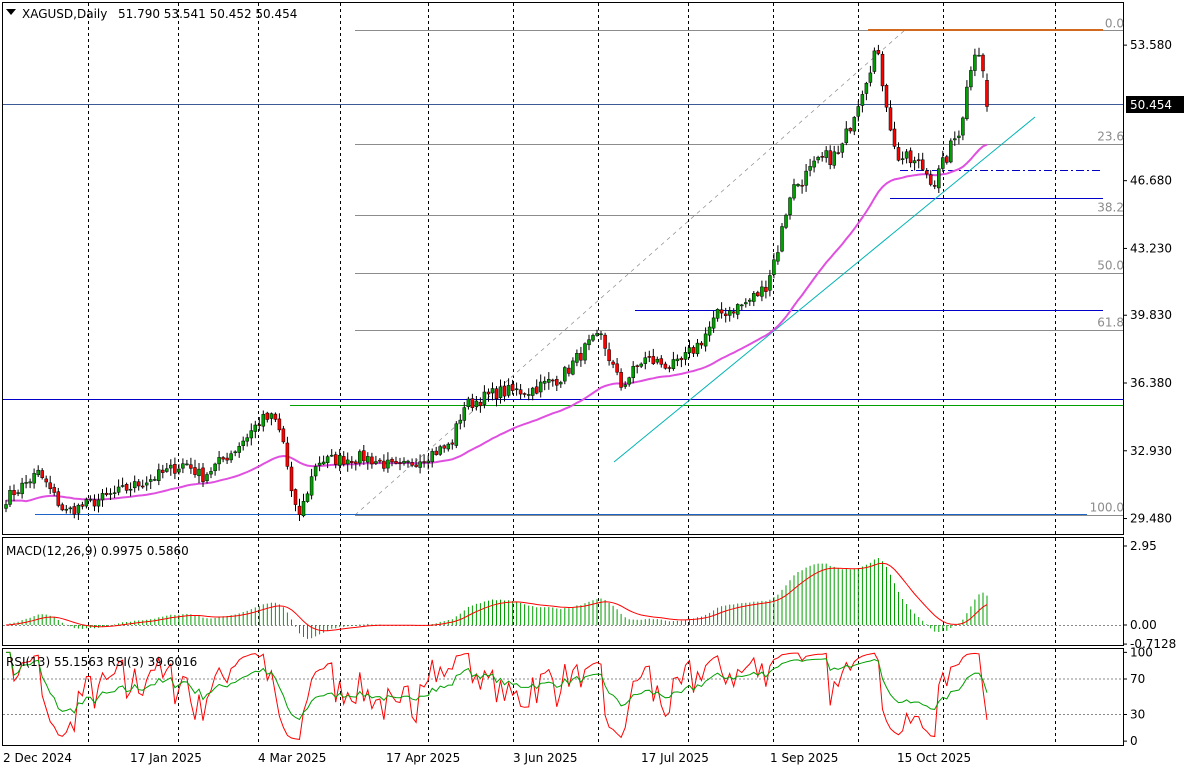  I want to click on x-tick-label: 17 Jul 2025, so click(675, 758).